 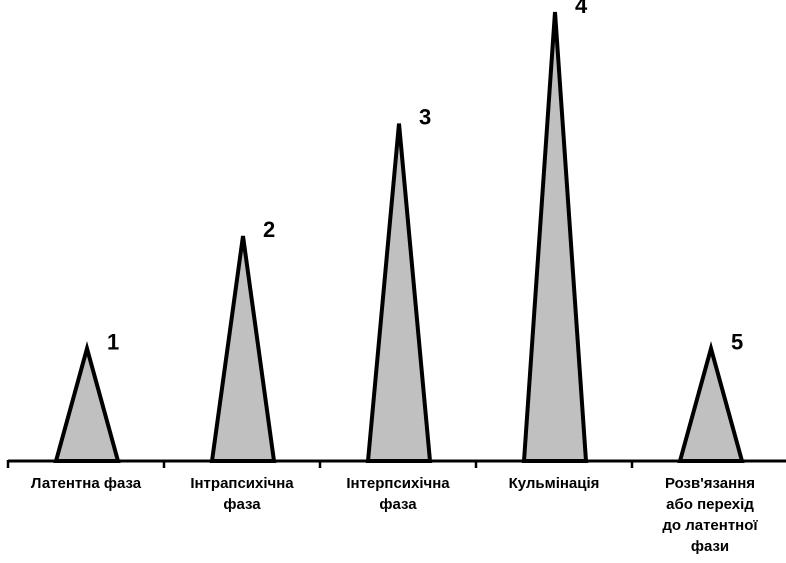 What do you see at coordinates (398, 483) in the screenshot?
I see `category-label-line: Інтерпсихічна` at bounding box center [398, 483].